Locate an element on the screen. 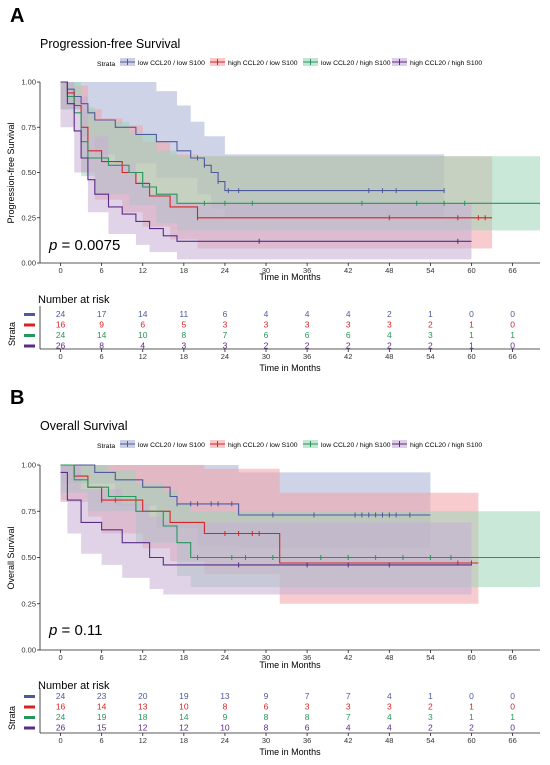 The image size is (550, 765). risk-count: 7 is located at coordinates (348, 696).